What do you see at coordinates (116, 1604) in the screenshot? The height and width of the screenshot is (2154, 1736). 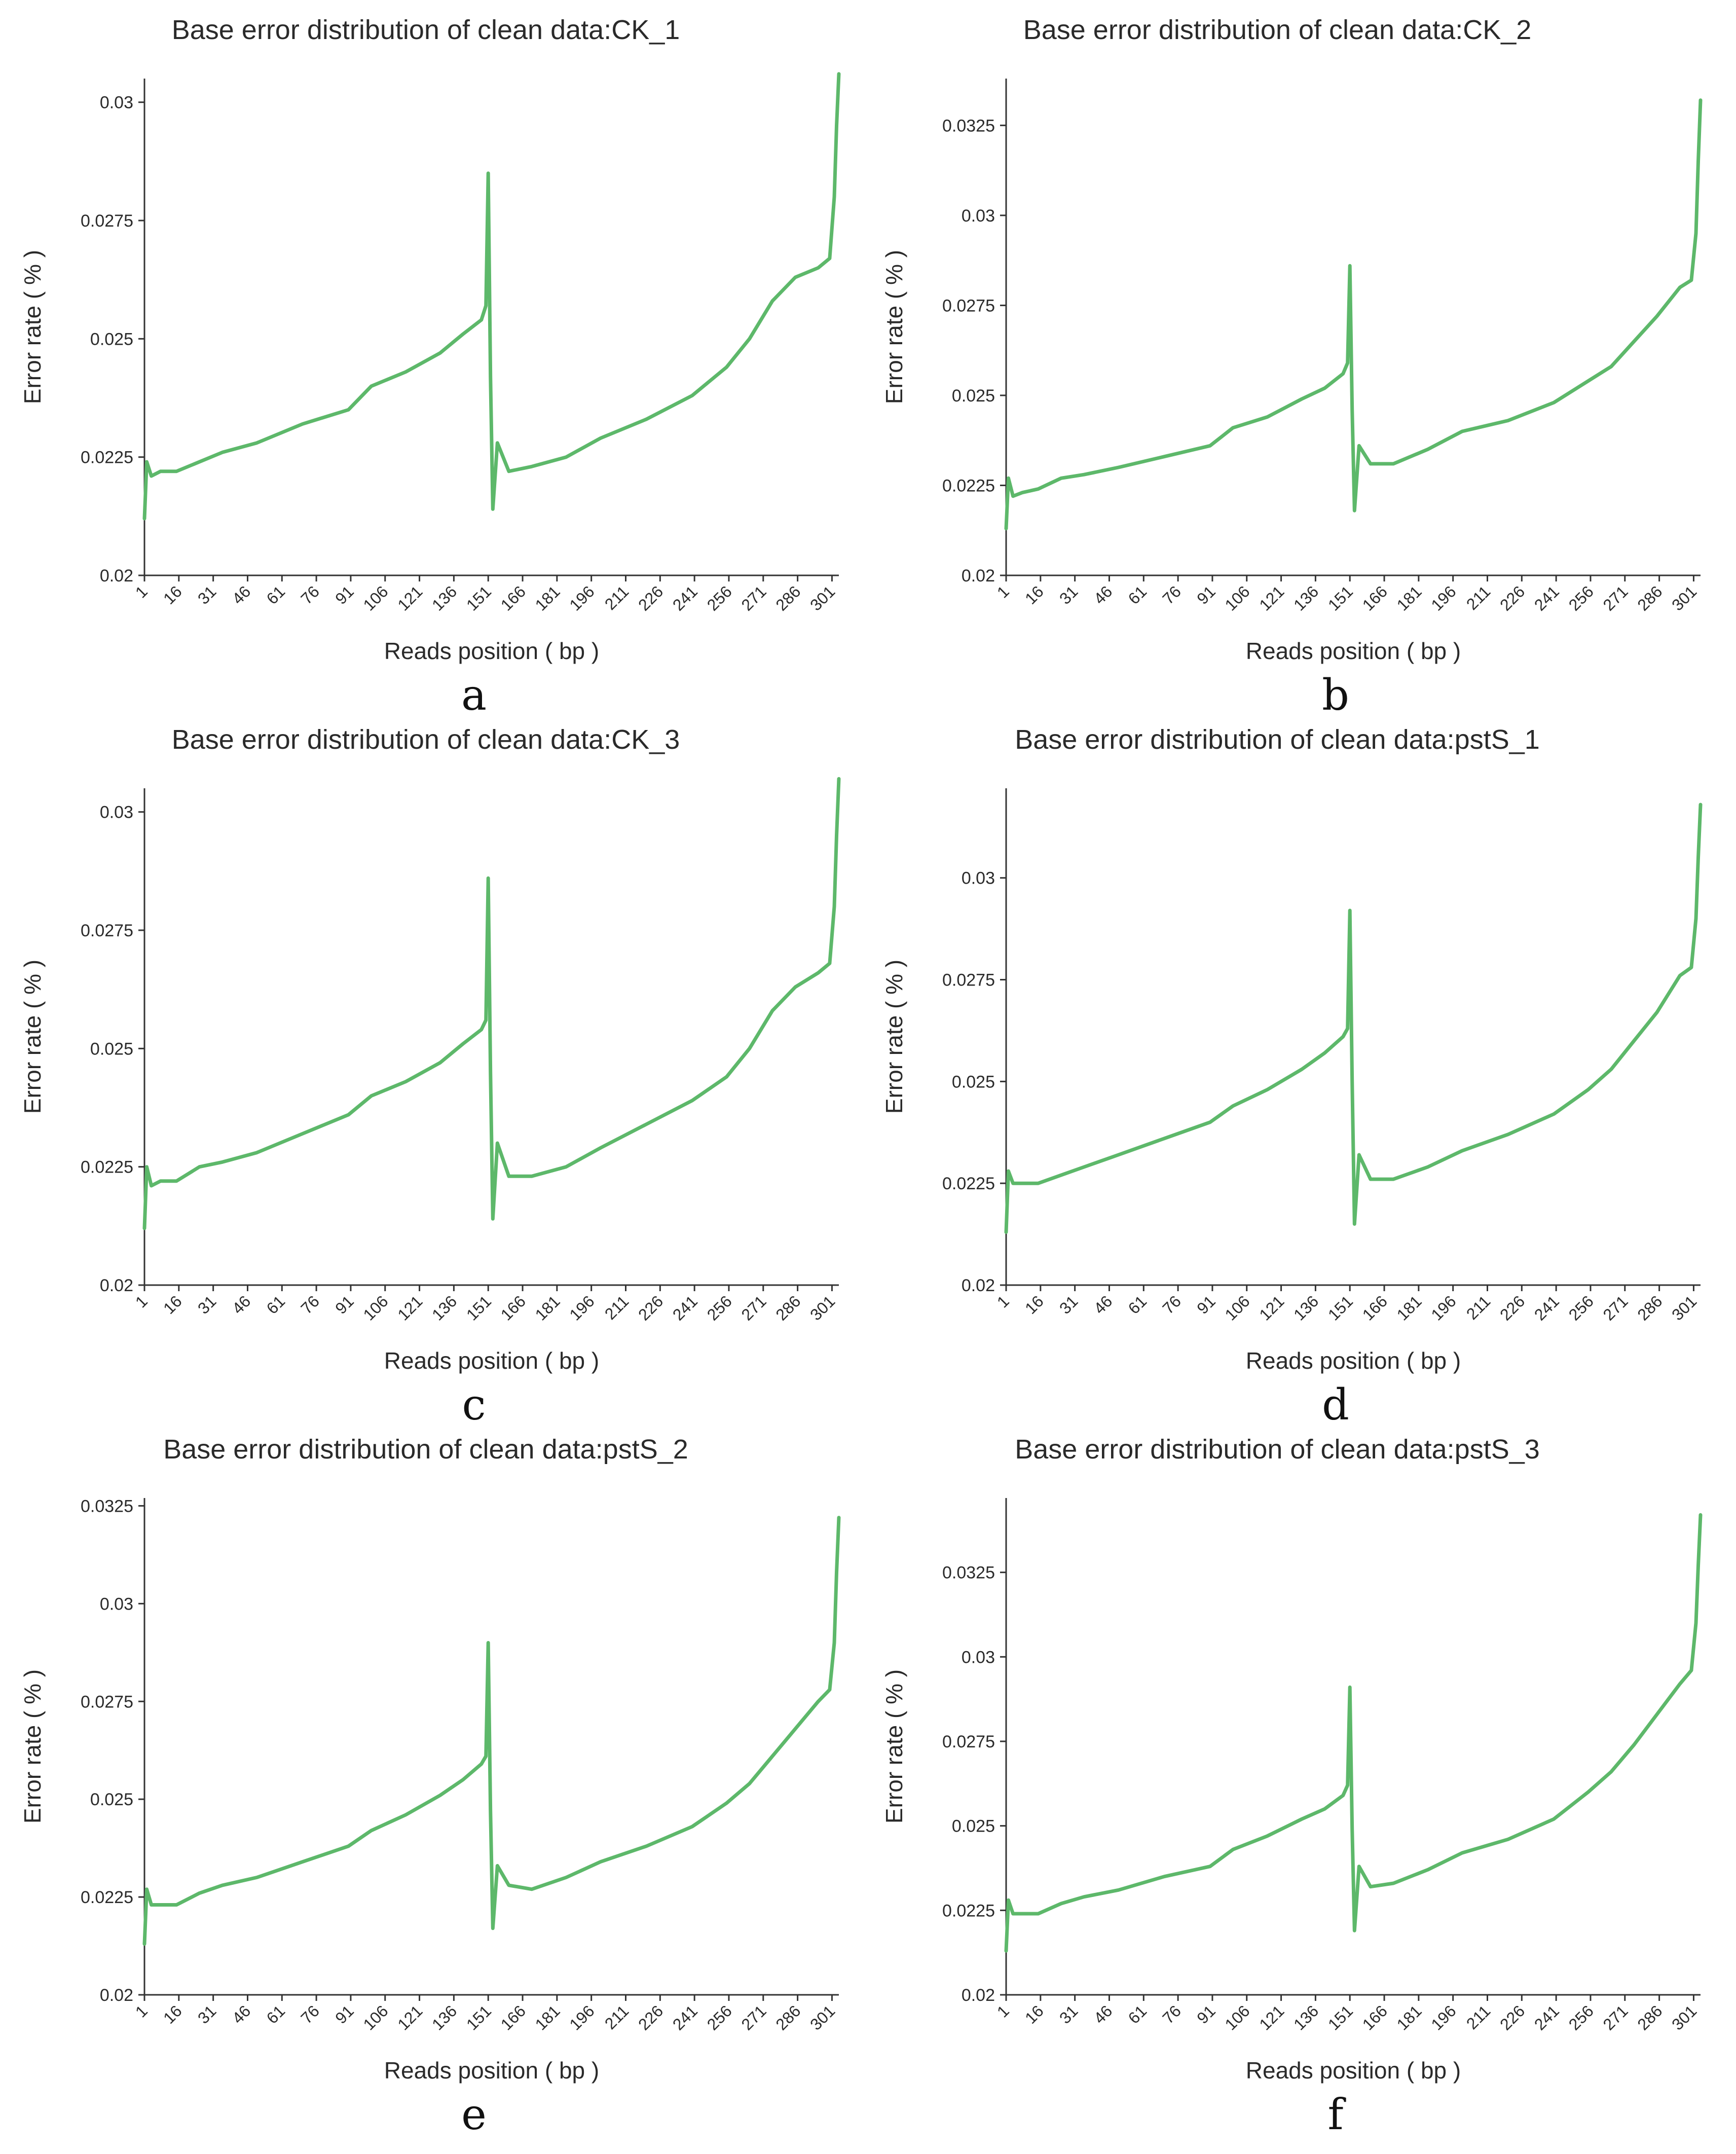 I see `chart-e-ytick-label: 0.03` at bounding box center [116, 1604].